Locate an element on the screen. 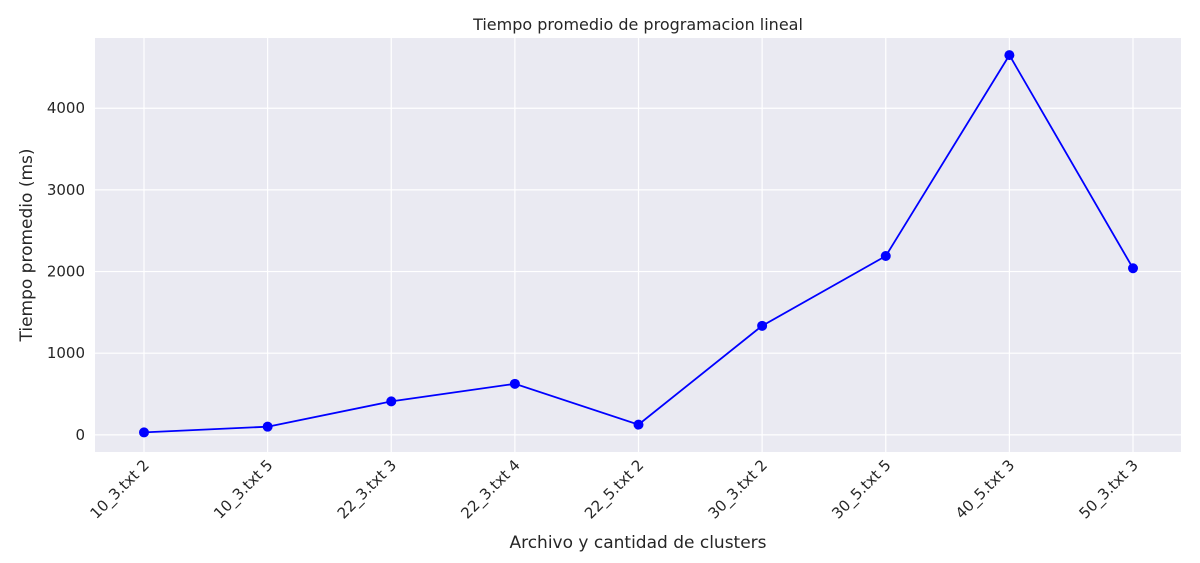 This screenshot has width=1200, height=563. x-tick-label: 30_3.txt 2 is located at coordinates (738, 489).